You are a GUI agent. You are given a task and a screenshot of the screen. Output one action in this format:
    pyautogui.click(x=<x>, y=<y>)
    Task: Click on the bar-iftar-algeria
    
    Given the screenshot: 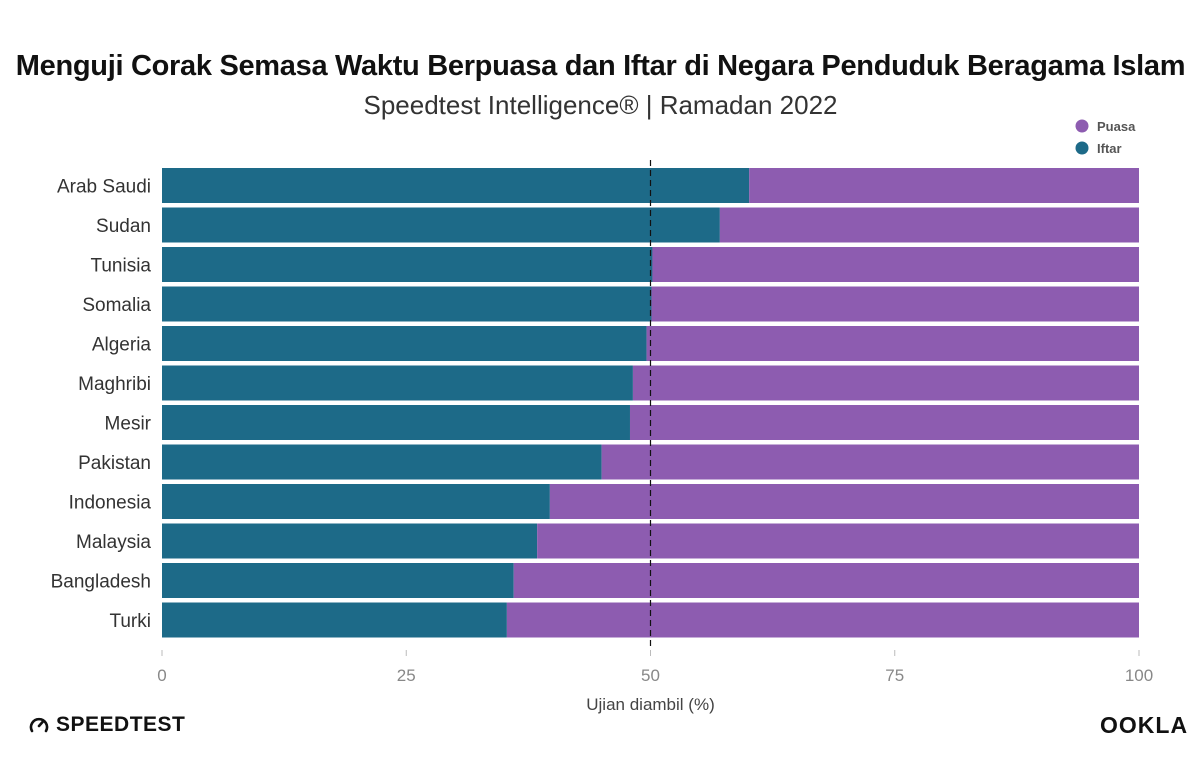 What is the action you would take?
    pyautogui.click(x=404, y=343)
    